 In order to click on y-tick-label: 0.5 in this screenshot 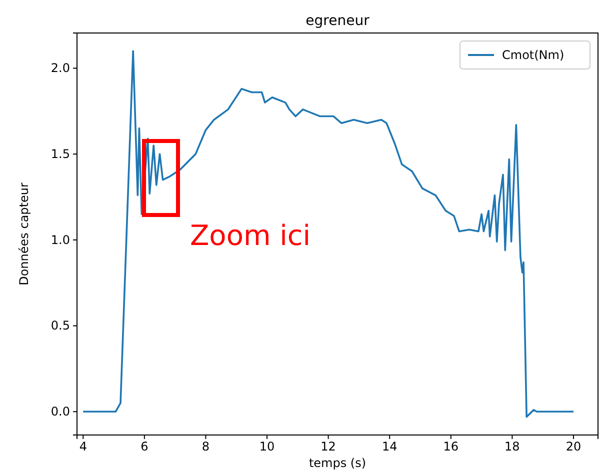, I will do `click(60, 325)`.